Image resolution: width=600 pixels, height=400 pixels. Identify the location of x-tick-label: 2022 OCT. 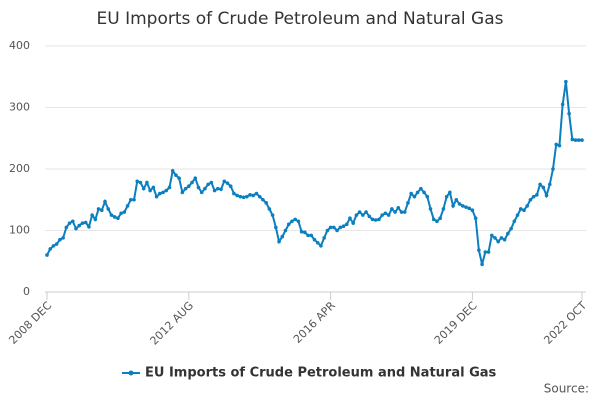
(565, 323).